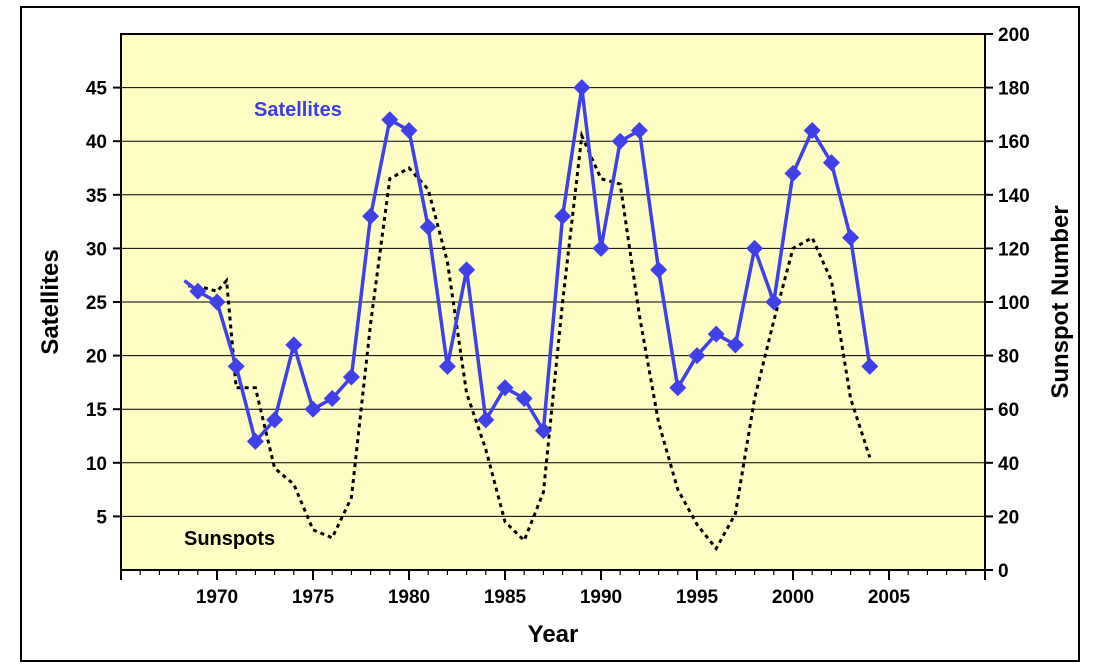 Image resolution: width=1093 pixels, height=667 pixels. What do you see at coordinates (96, 464) in the screenshot?
I see `y-tick-label-10: 10` at bounding box center [96, 464].